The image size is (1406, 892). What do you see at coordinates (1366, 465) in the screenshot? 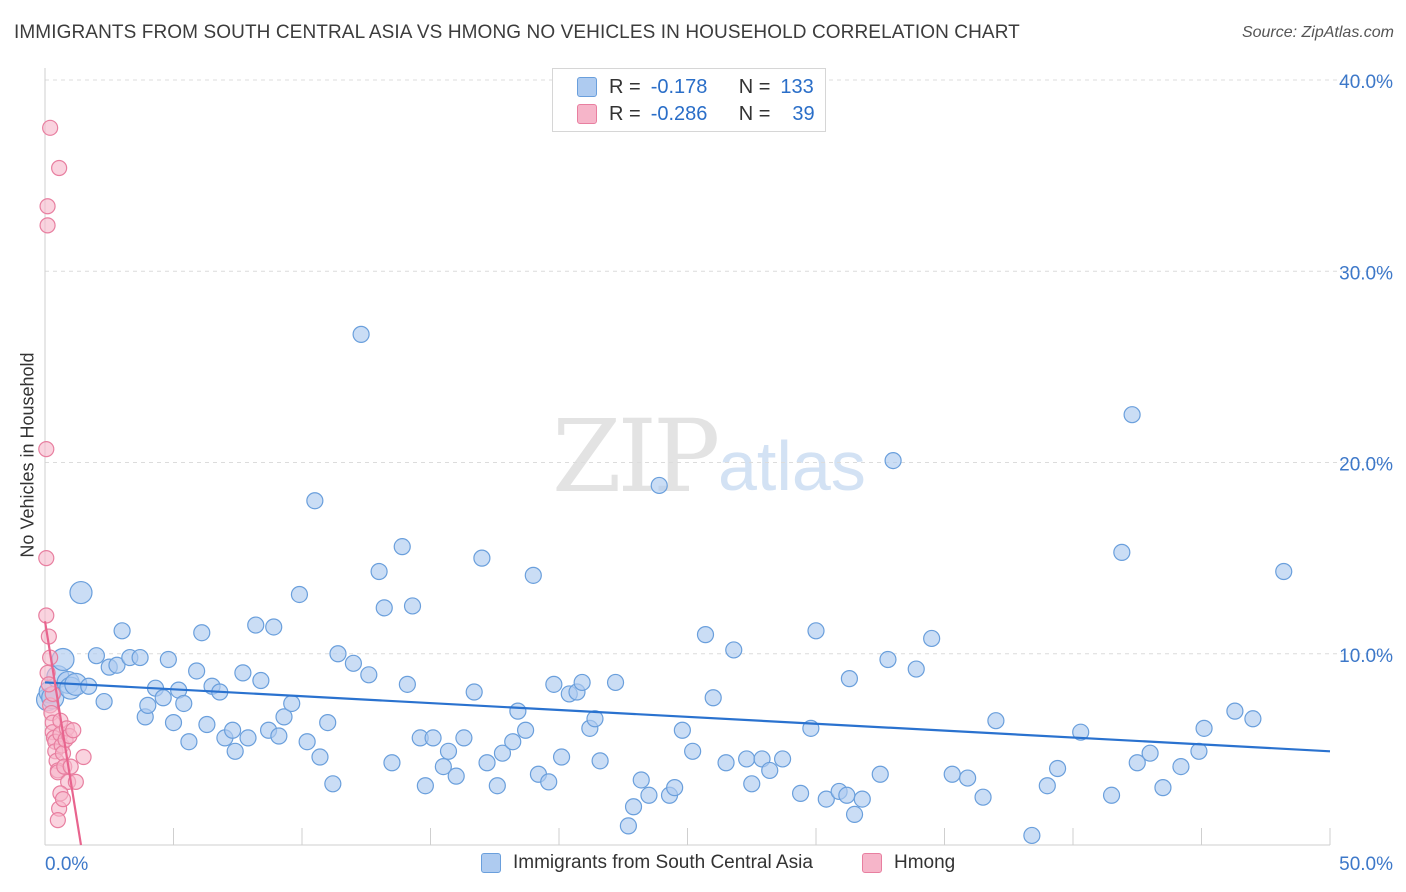
I see `y-tick-label: 20.0%` at bounding box center [1366, 465].